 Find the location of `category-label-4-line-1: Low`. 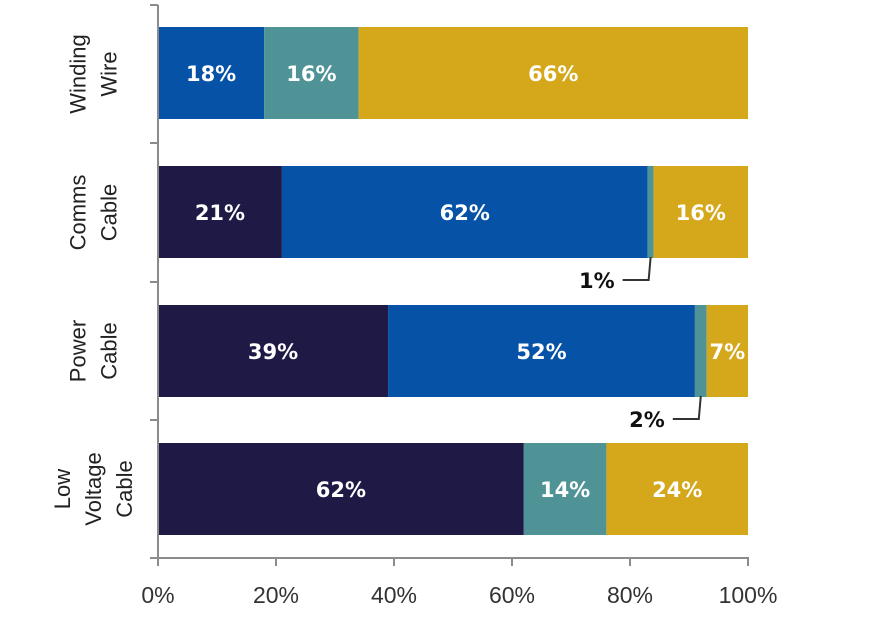

category-label-4-line-1: Low is located at coordinates (62, 489).